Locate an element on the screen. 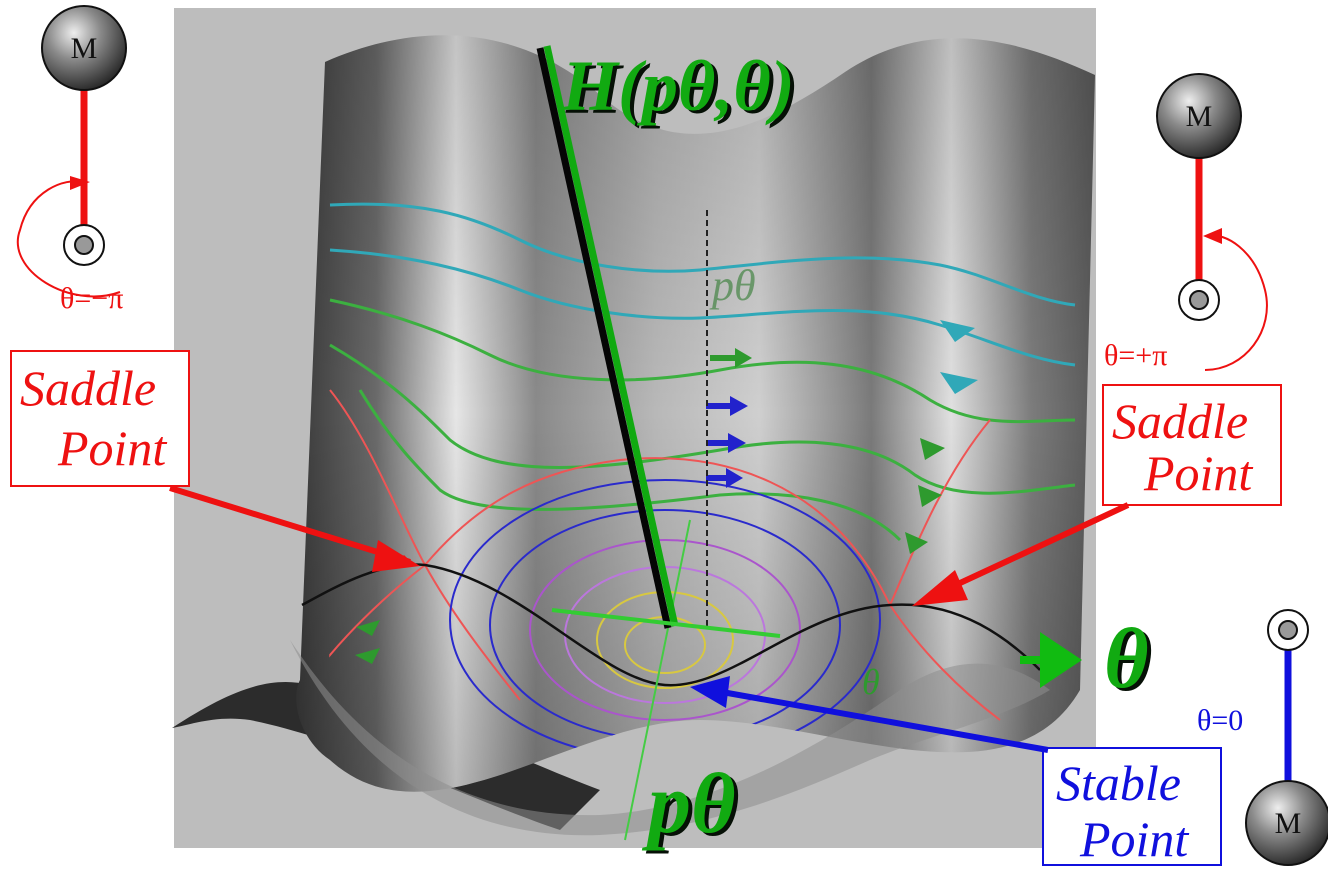  saddle-left-arrow is located at coordinates (290, 525).